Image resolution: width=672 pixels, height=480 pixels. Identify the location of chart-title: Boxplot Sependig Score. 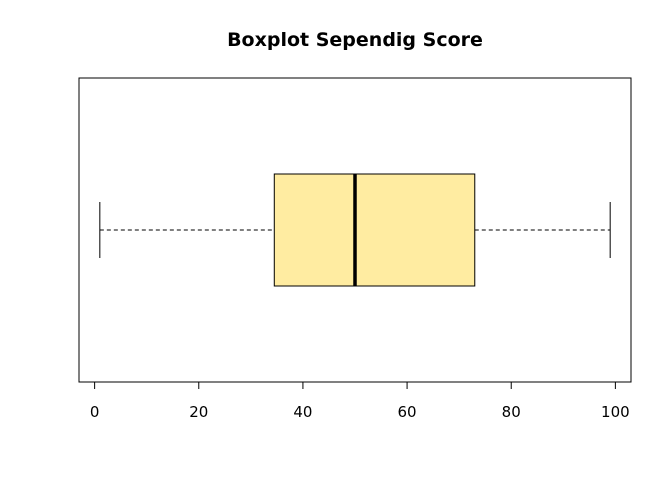
(355, 40).